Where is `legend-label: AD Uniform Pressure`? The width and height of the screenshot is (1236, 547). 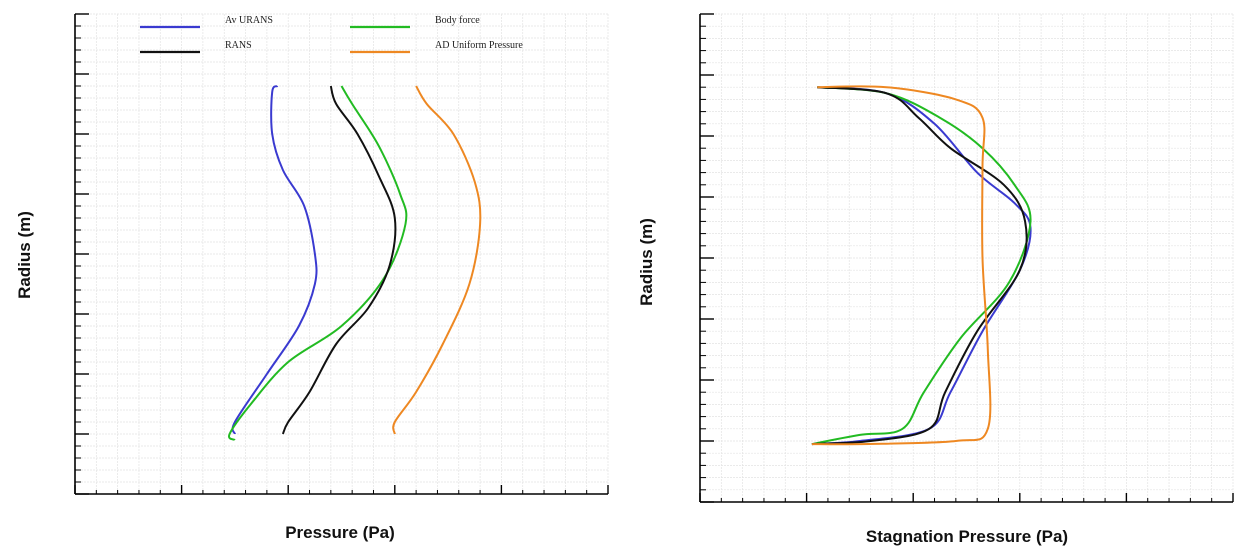
legend-label: AD Uniform Pressure is located at coordinates (479, 45).